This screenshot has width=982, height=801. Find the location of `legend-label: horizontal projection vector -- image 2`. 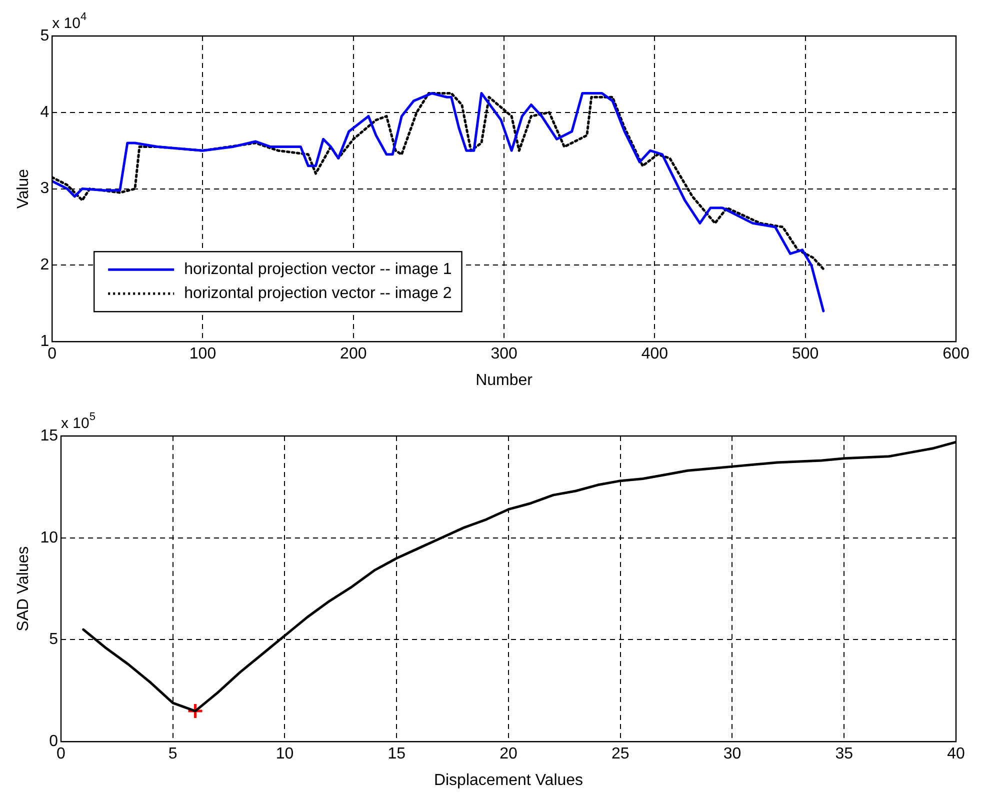

legend-label: horizontal projection vector -- image 2 is located at coordinates (318, 293).